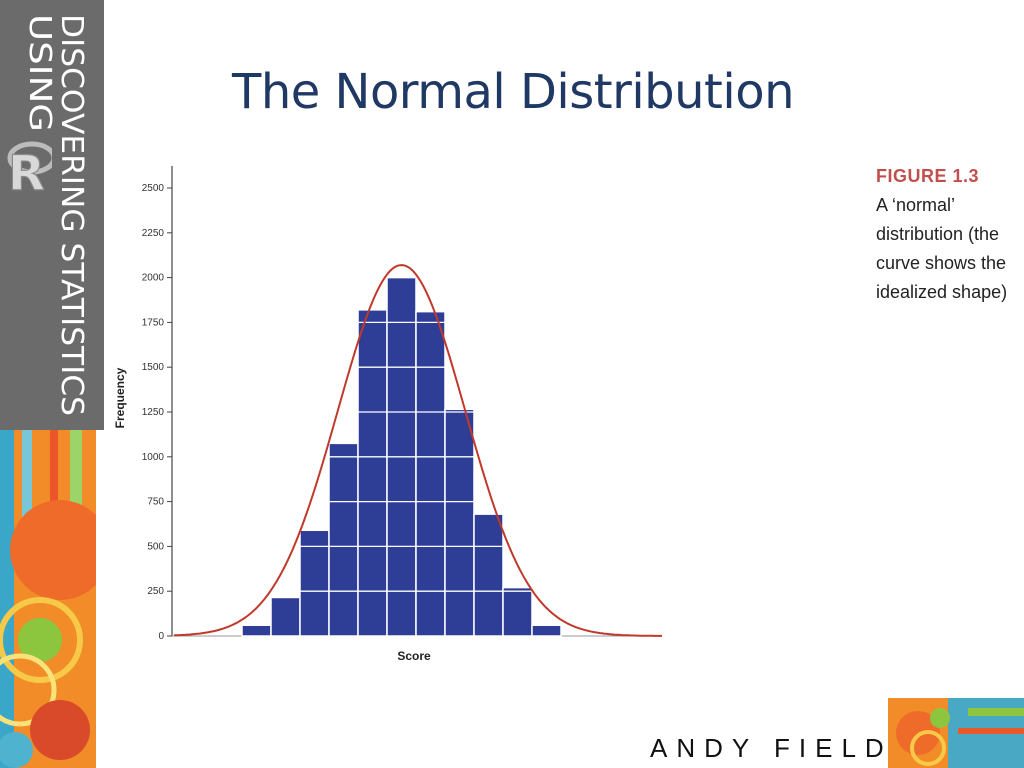  What do you see at coordinates (71, 215) in the screenshot?
I see `banner-title-line1: DISCOVERING STATISTICS` at bounding box center [71, 215].